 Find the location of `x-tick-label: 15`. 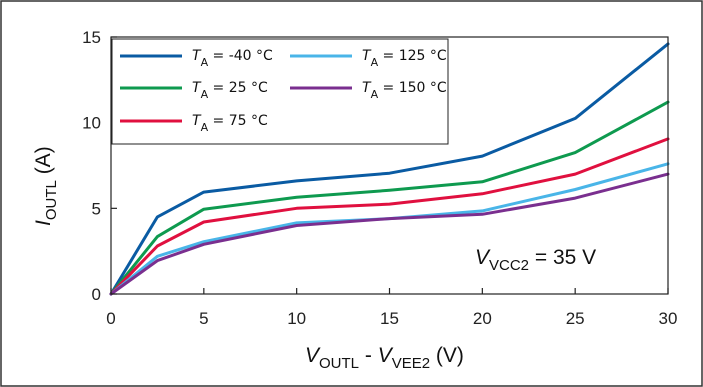

x-tick-label: 15 is located at coordinates (389, 318).